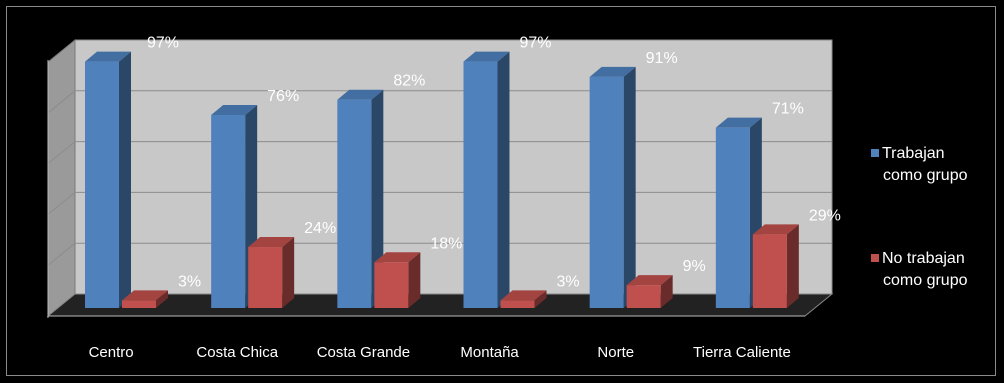 The image size is (1004, 383). What do you see at coordinates (923, 258) in the screenshot?
I see `legend-label: No trabajan` at bounding box center [923, 258].